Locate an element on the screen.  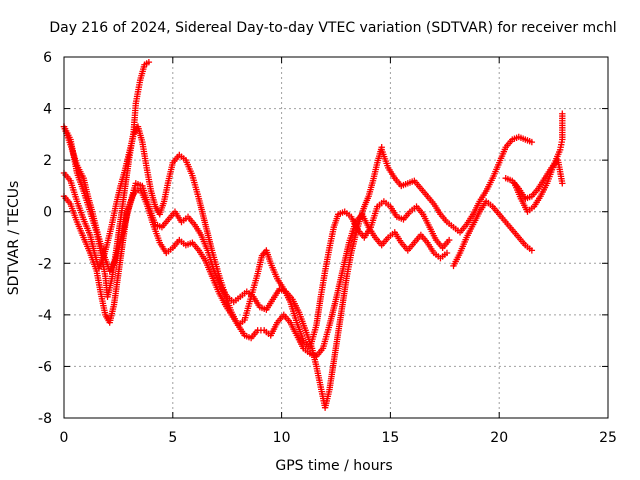
y-tick-label: -2 is located at coordinates (45, 264).